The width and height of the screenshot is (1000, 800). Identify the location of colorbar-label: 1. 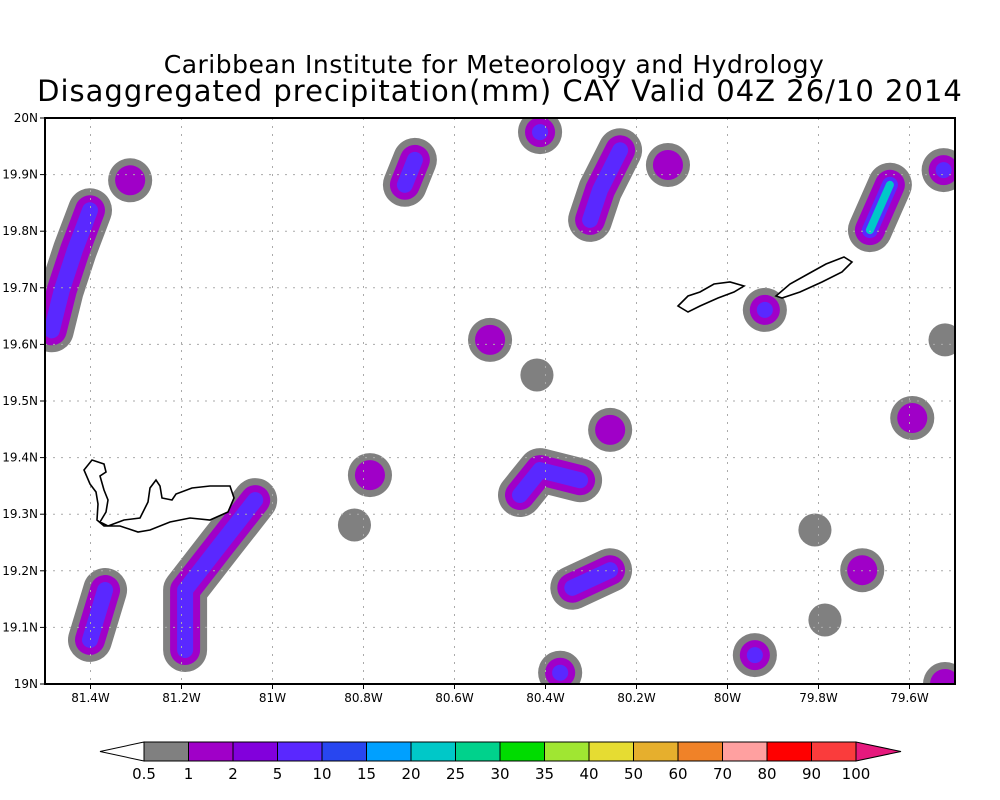
(189, 774).